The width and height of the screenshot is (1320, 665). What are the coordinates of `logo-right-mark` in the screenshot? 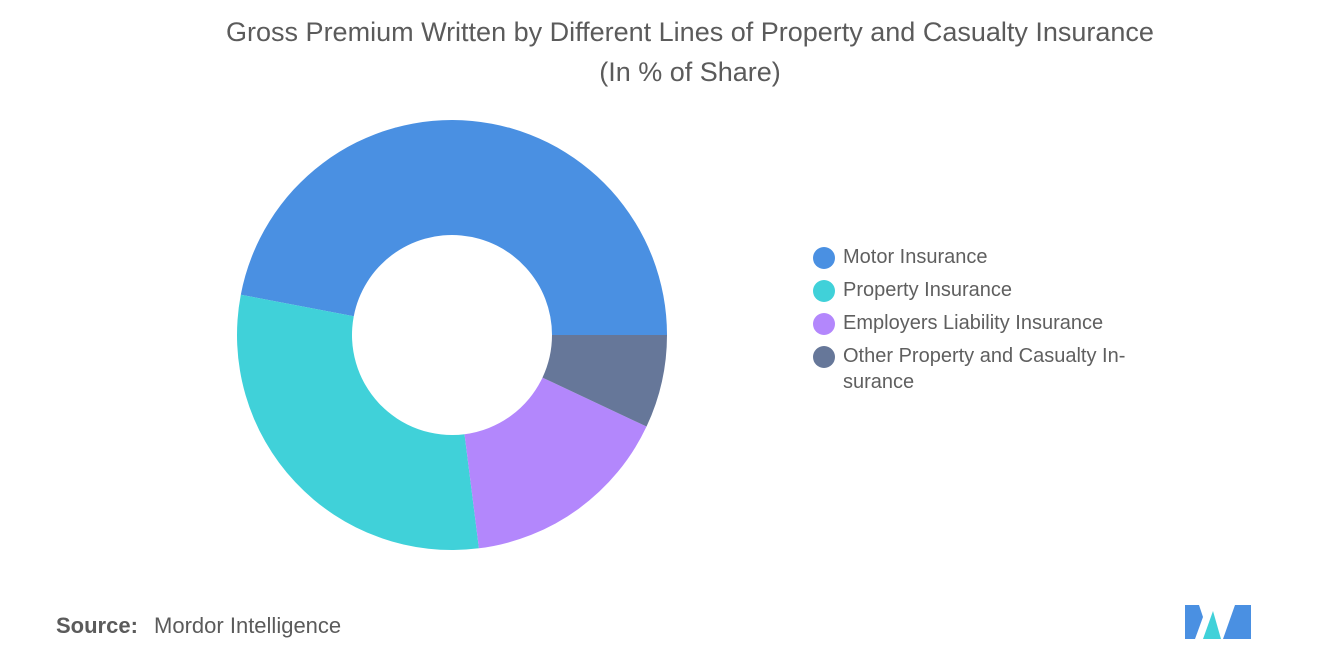 It's located at (1237, 622).